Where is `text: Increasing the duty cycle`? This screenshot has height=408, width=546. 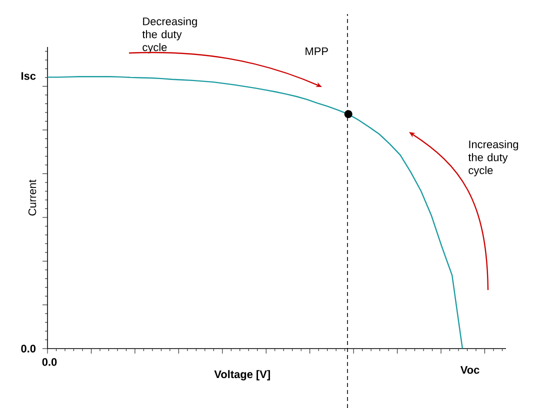 text: Increasing the duty cycle is located at coordinates (493, 158).